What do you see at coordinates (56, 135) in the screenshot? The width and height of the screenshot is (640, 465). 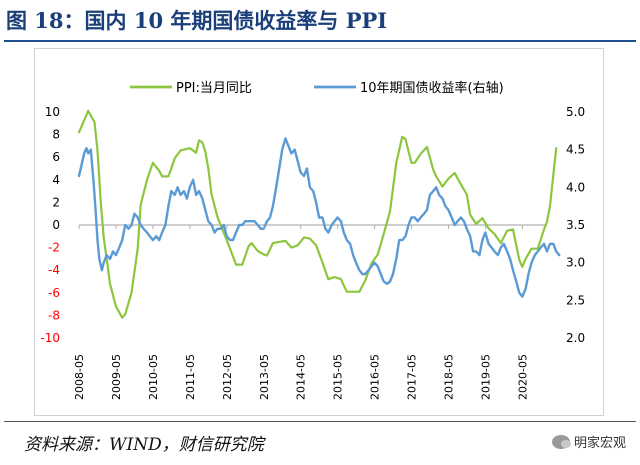 I see `y-left-tick-label: 8` at bounding box center [56, 135].